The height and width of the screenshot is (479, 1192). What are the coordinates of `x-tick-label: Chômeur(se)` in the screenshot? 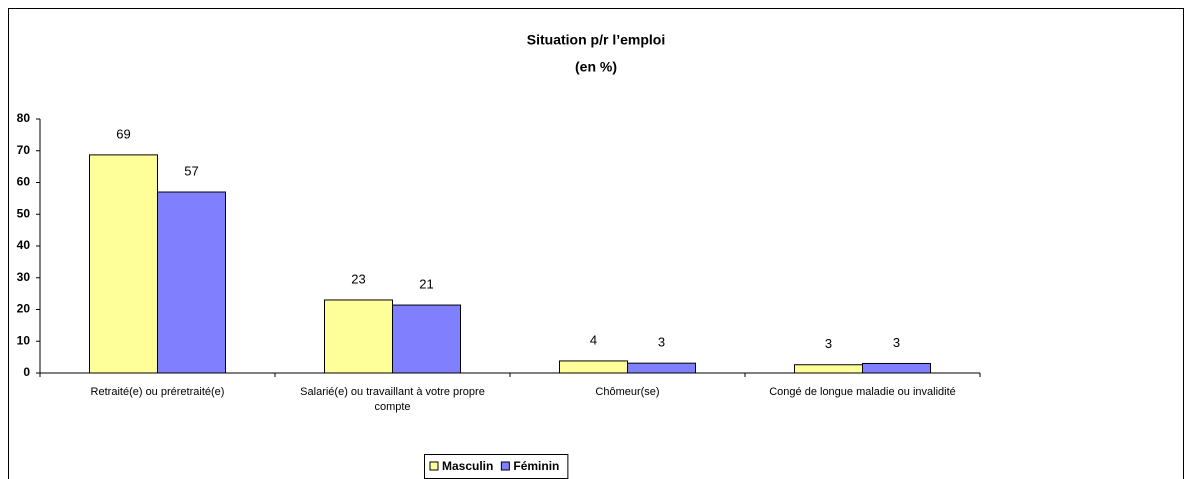 It's located at (627, 392).